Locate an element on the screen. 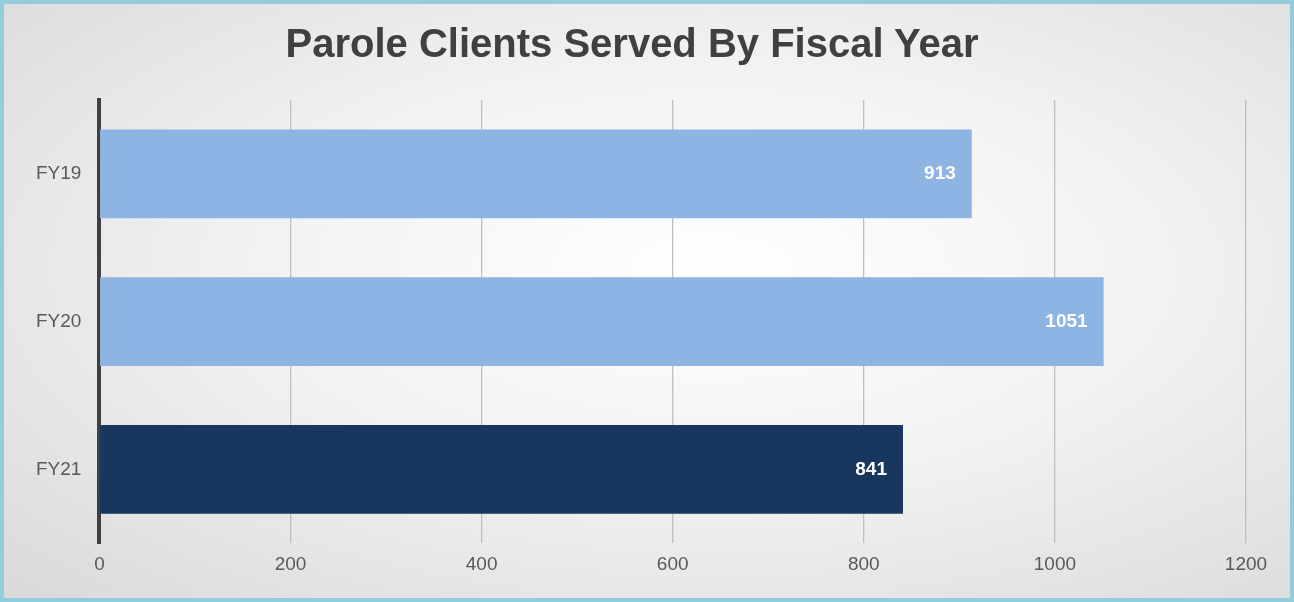 The height and width of the screenshot is (602, 1294). data-label: 841 is located at coordinates (871, 468).